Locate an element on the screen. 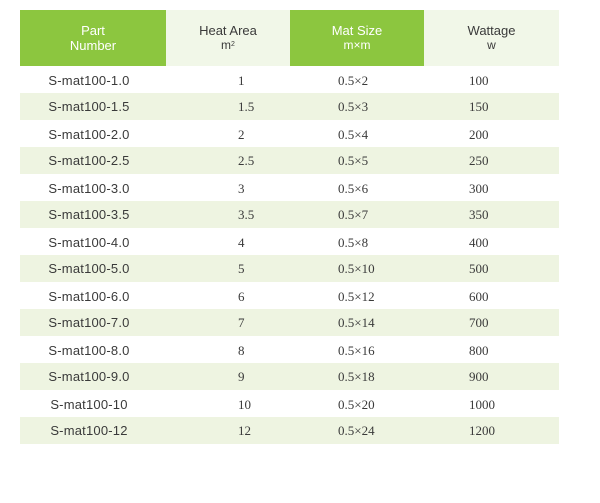 The image size is (600, 503). cell-size: 0.5×24 is located at coordinates (357, 430).